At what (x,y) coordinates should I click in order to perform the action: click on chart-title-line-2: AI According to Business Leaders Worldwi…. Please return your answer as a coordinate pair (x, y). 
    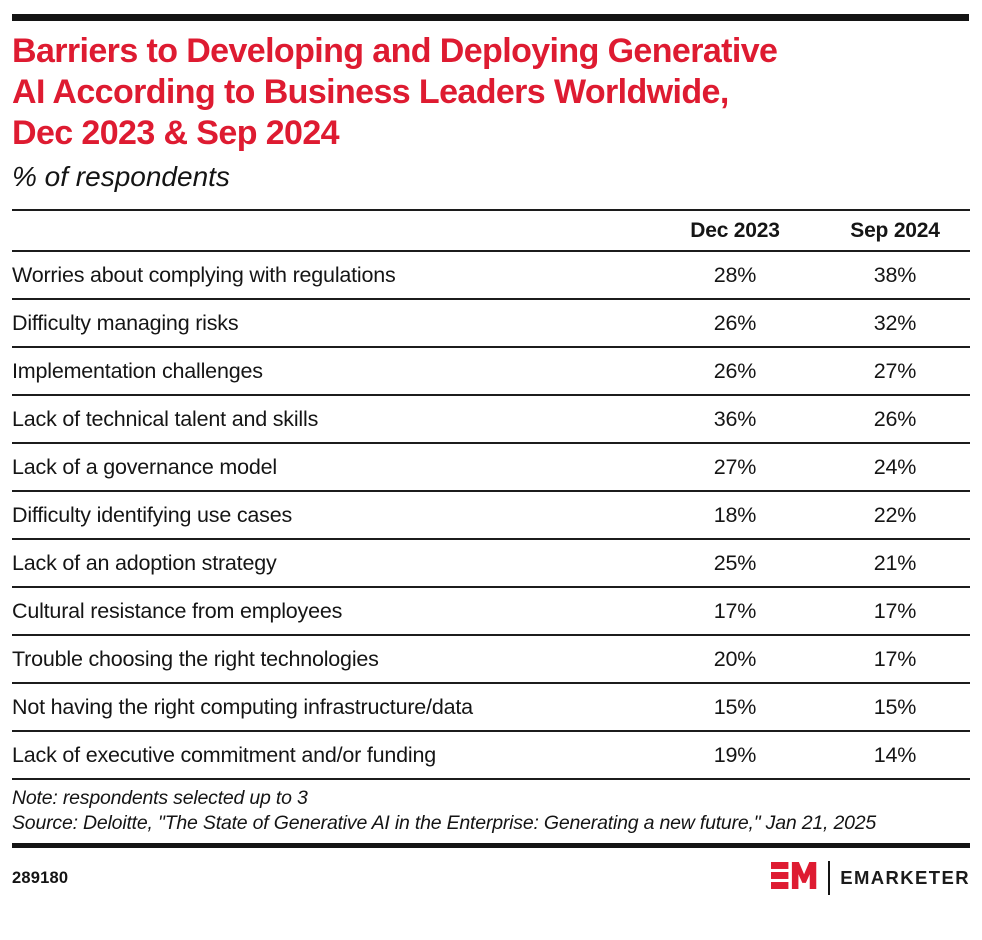
    Looking at the image, I should click on (370, 92).